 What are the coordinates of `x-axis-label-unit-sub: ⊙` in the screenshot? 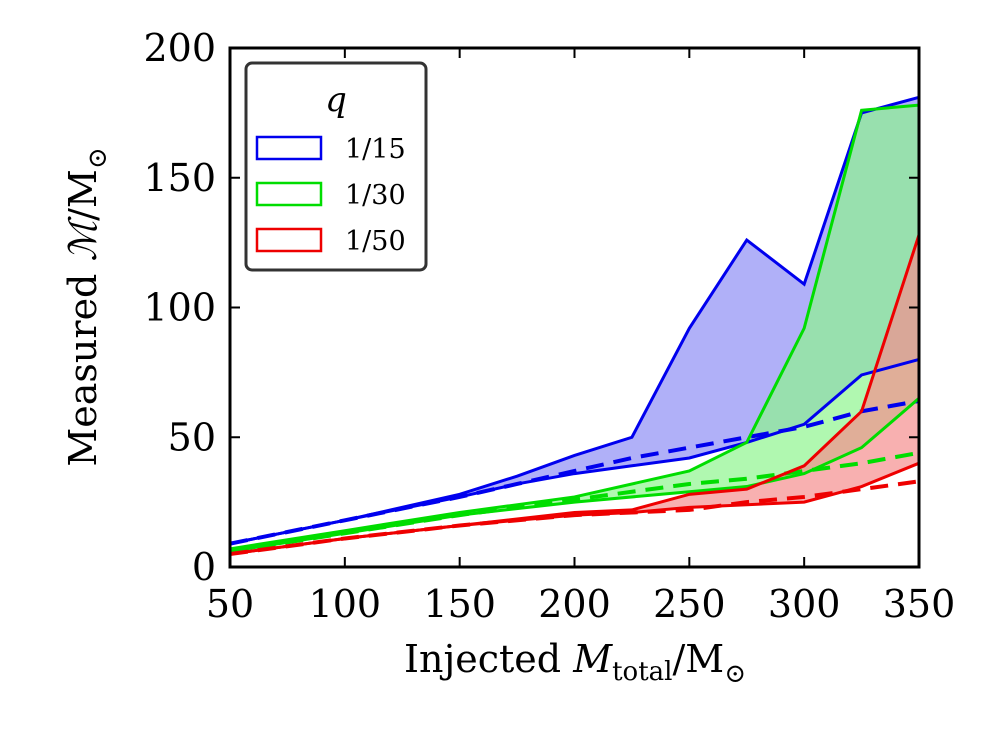 It's located at (735, 674).